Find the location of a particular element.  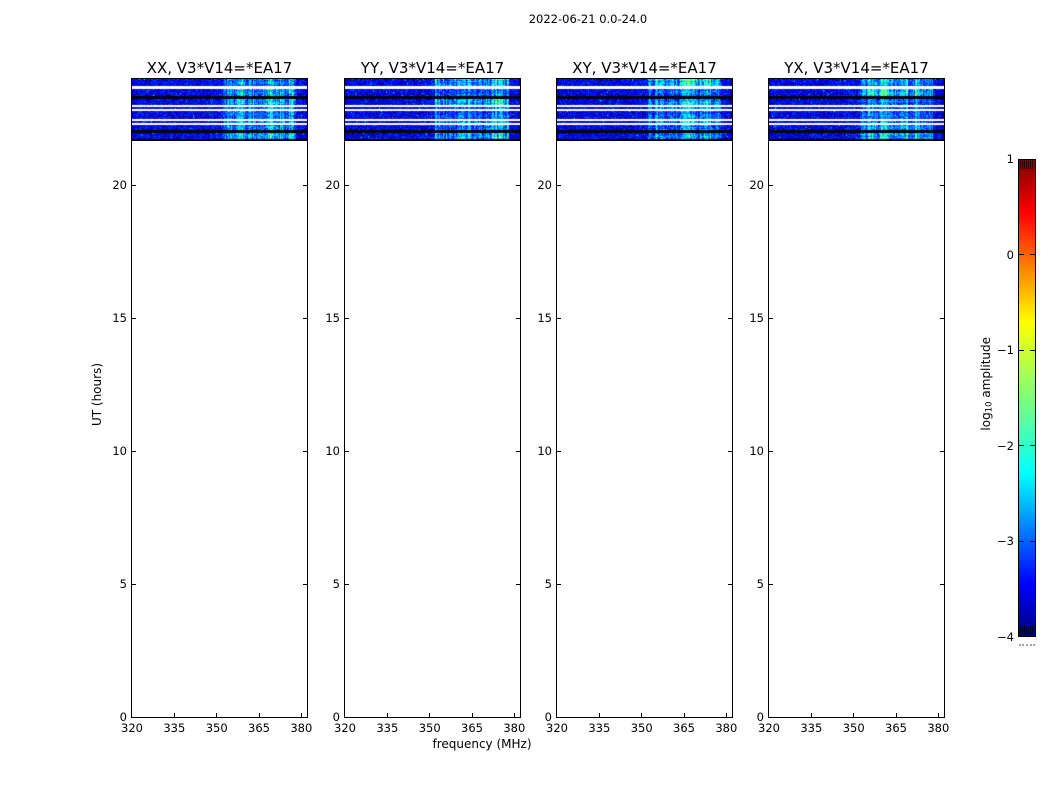

colorbar-tick-label: −4 is located at coordinates (1005, 637).